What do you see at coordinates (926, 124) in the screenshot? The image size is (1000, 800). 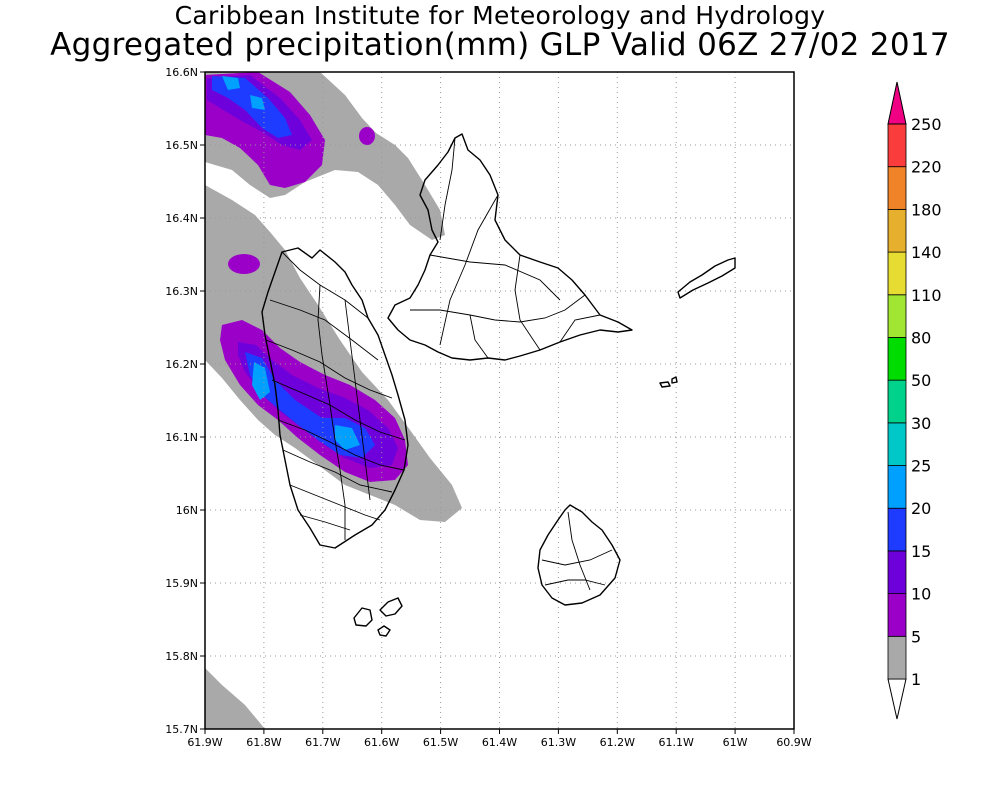 I see `legend-level-label: 250` at bounding box center [926, 124].